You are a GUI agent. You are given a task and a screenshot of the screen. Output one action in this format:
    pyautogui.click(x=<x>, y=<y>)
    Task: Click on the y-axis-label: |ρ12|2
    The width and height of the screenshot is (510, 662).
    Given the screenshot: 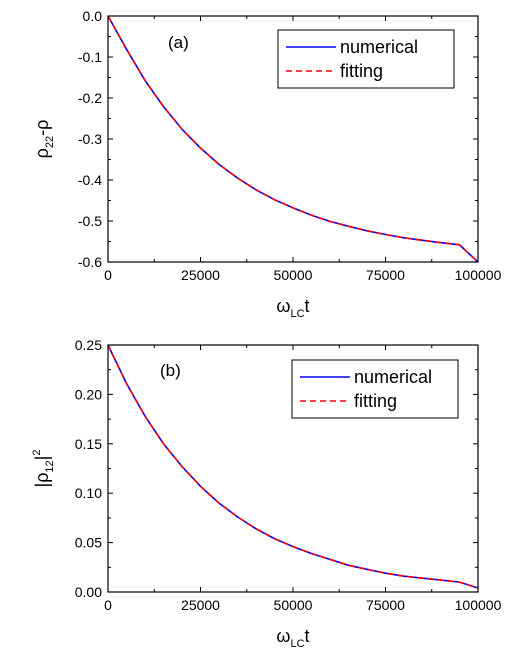 What is the action you would take?
    pyautogui.click(x=43, y=469)
    